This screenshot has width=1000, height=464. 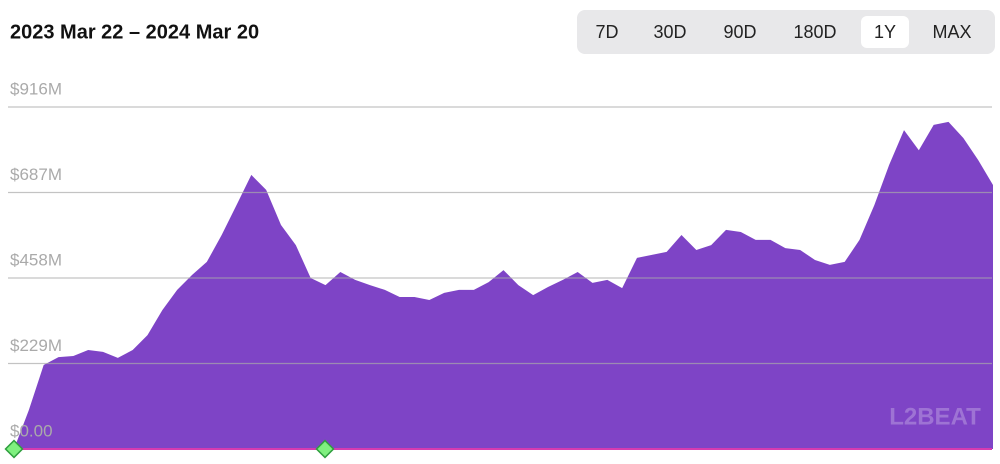 I want to click on range-button-selected, so click(x=885, y=32).